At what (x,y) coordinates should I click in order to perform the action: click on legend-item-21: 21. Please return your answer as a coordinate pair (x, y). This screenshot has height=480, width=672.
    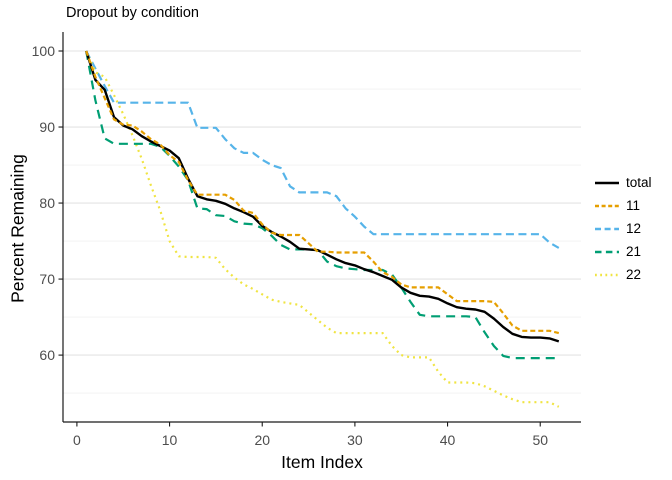
    Looking at the image, I should click on (623, 251).